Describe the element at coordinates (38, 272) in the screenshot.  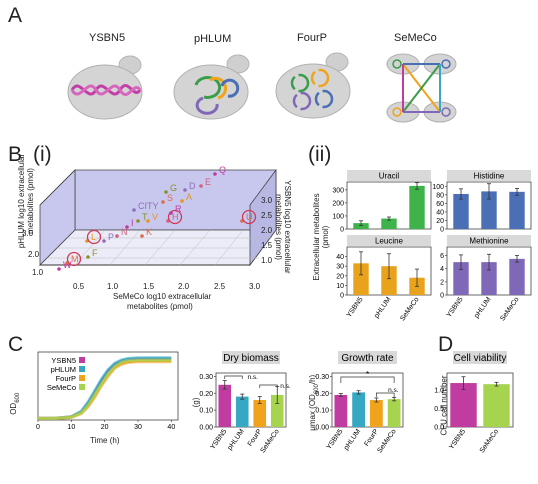
I see `scatter-ltick: 1.0` at that location.